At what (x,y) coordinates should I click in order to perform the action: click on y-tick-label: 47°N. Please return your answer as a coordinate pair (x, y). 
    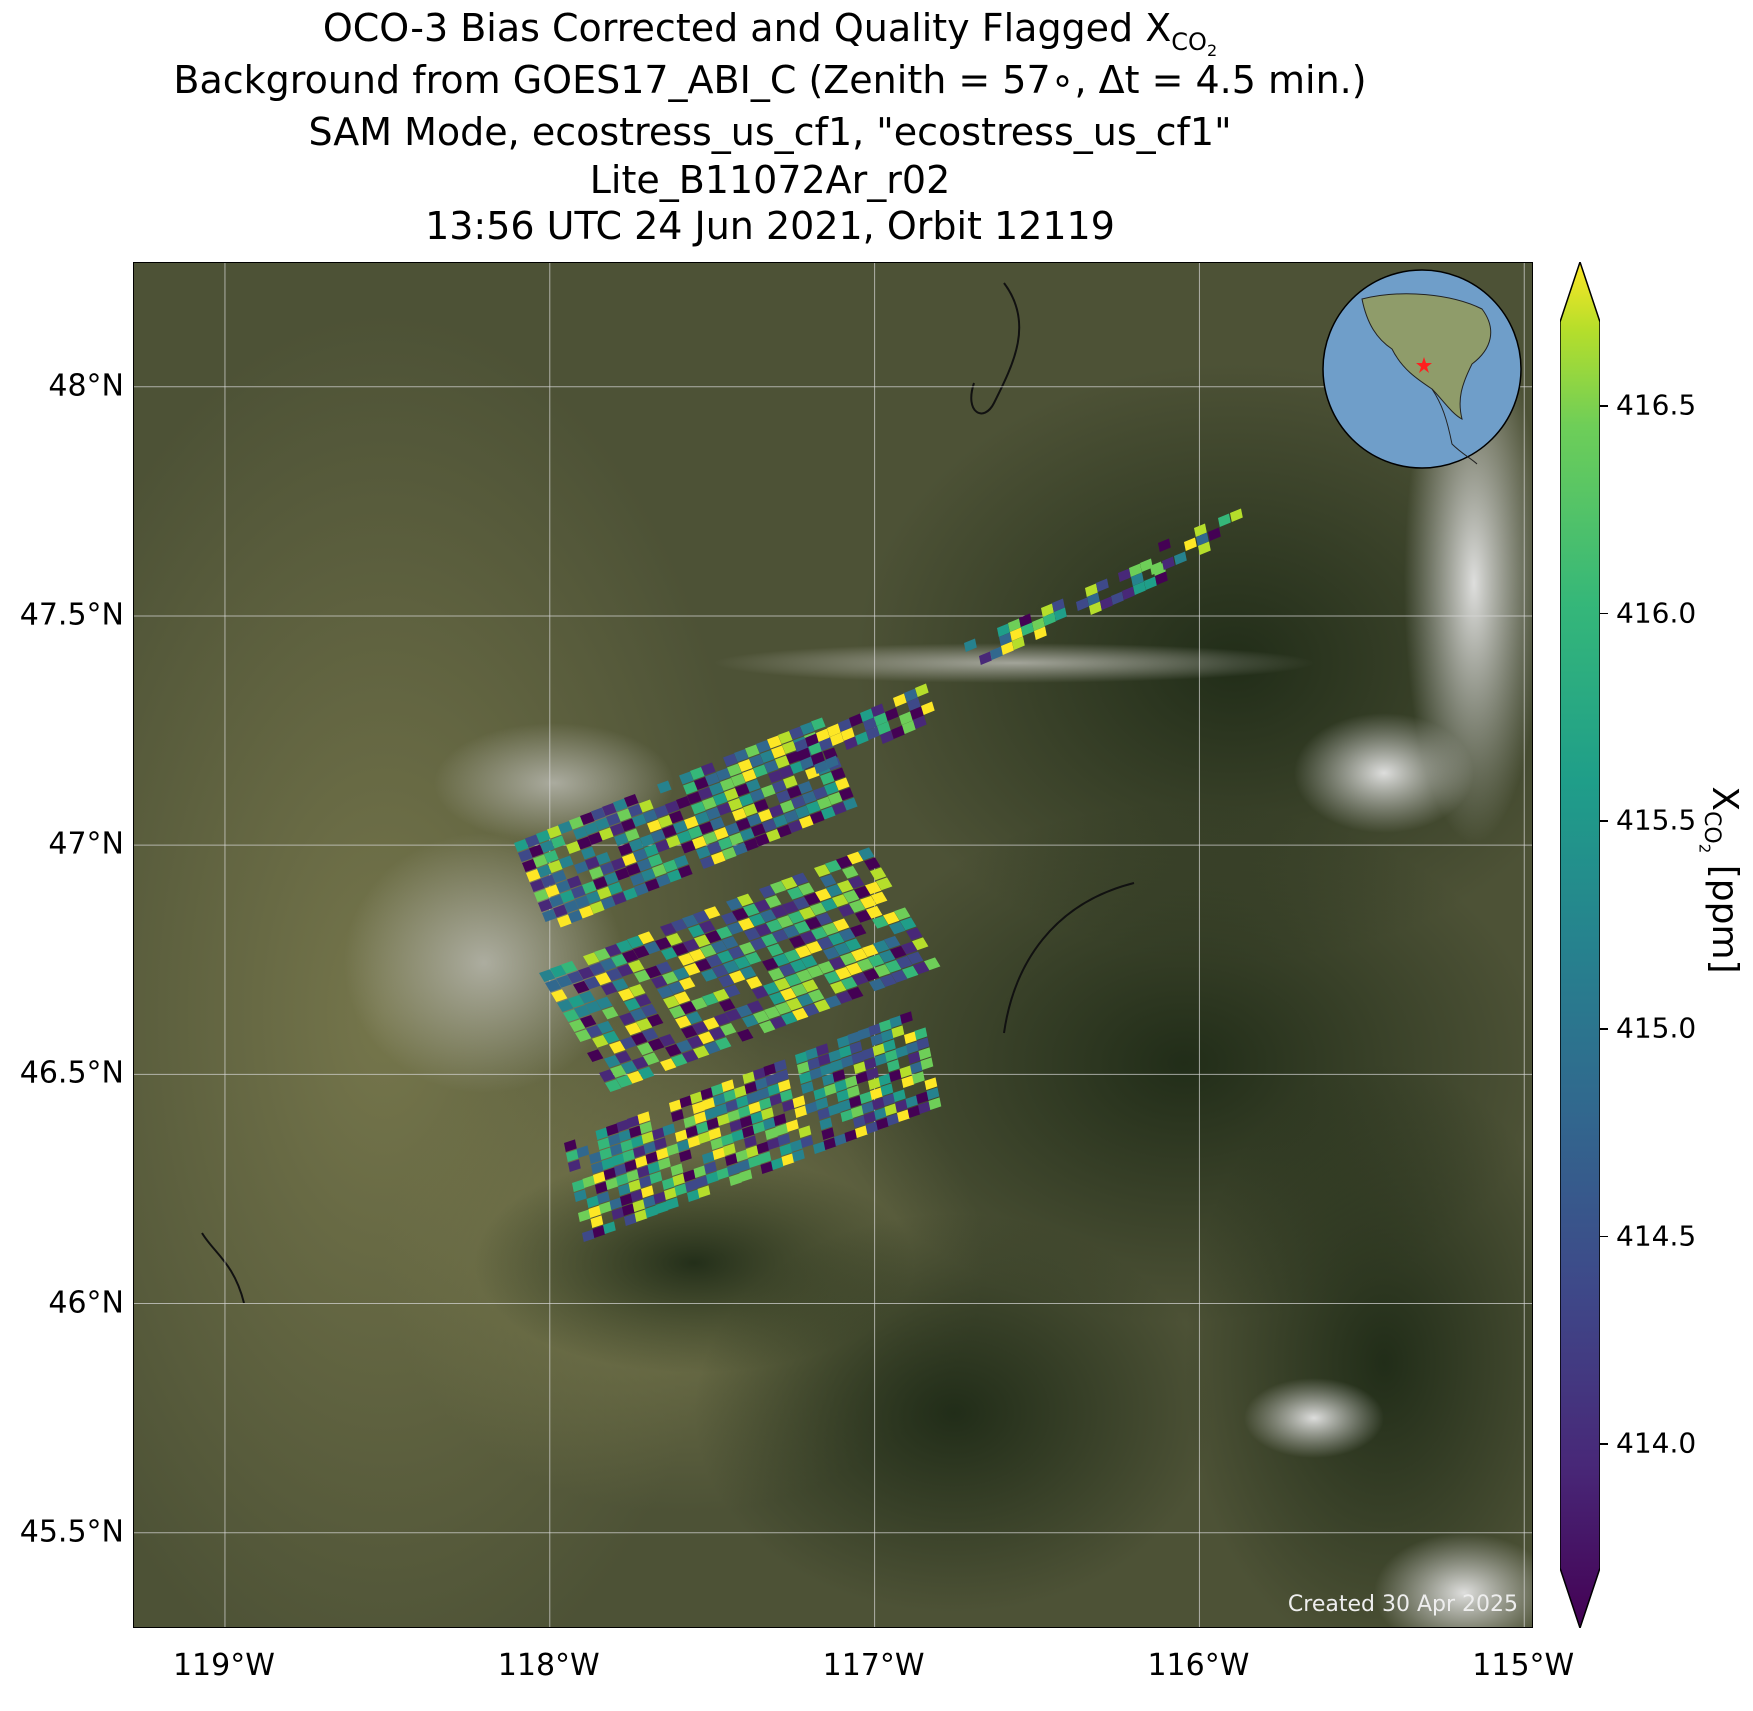
    Looking at the image, I should click on (86, 844).